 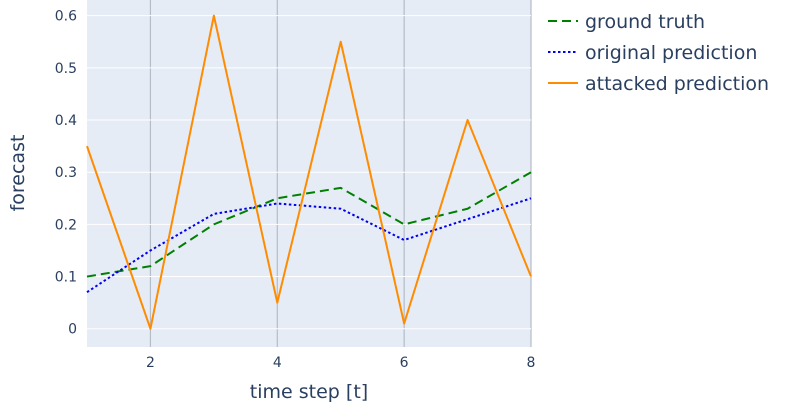 What do you see at coordinates (340, 363) in the screenshot?
I see `x-tick-labels: 2 4 6 8` at bounding box center [340, 363].